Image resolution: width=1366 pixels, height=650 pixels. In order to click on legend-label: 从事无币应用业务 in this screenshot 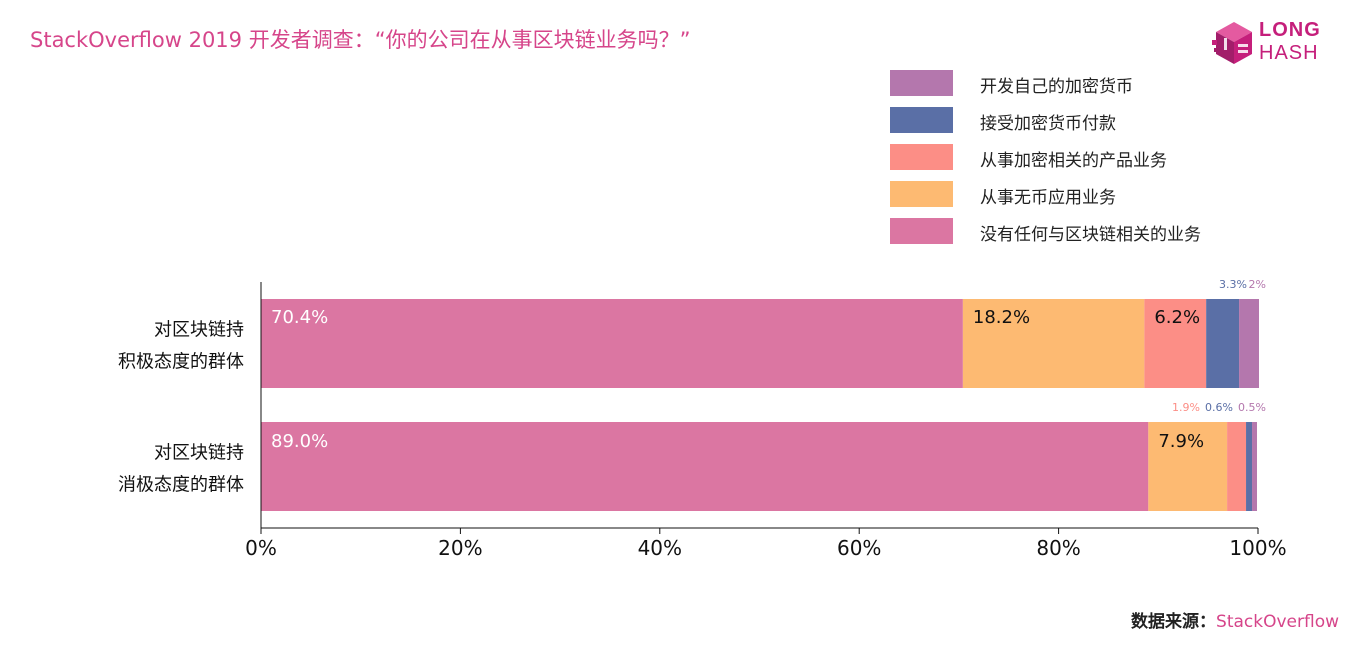, I will do `click(1048, 198)`.